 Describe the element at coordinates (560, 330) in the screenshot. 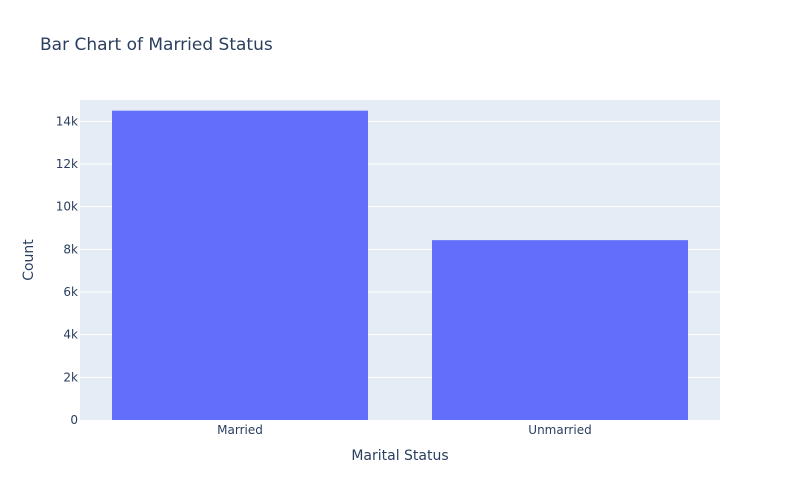

I see `bar-unmarried` at that location.